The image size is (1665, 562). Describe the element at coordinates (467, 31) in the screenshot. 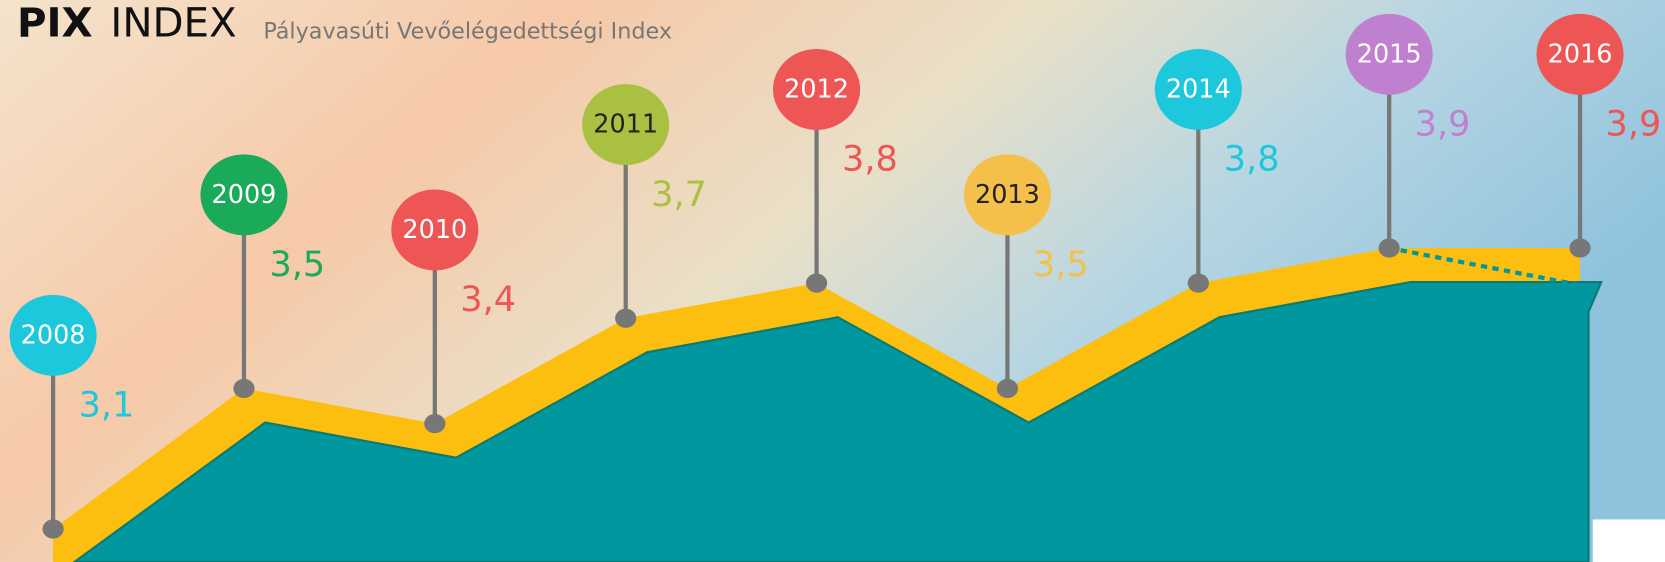

I see `chart-subtitle: Pályavasúti Vevőelégedettségi Index` at that location.